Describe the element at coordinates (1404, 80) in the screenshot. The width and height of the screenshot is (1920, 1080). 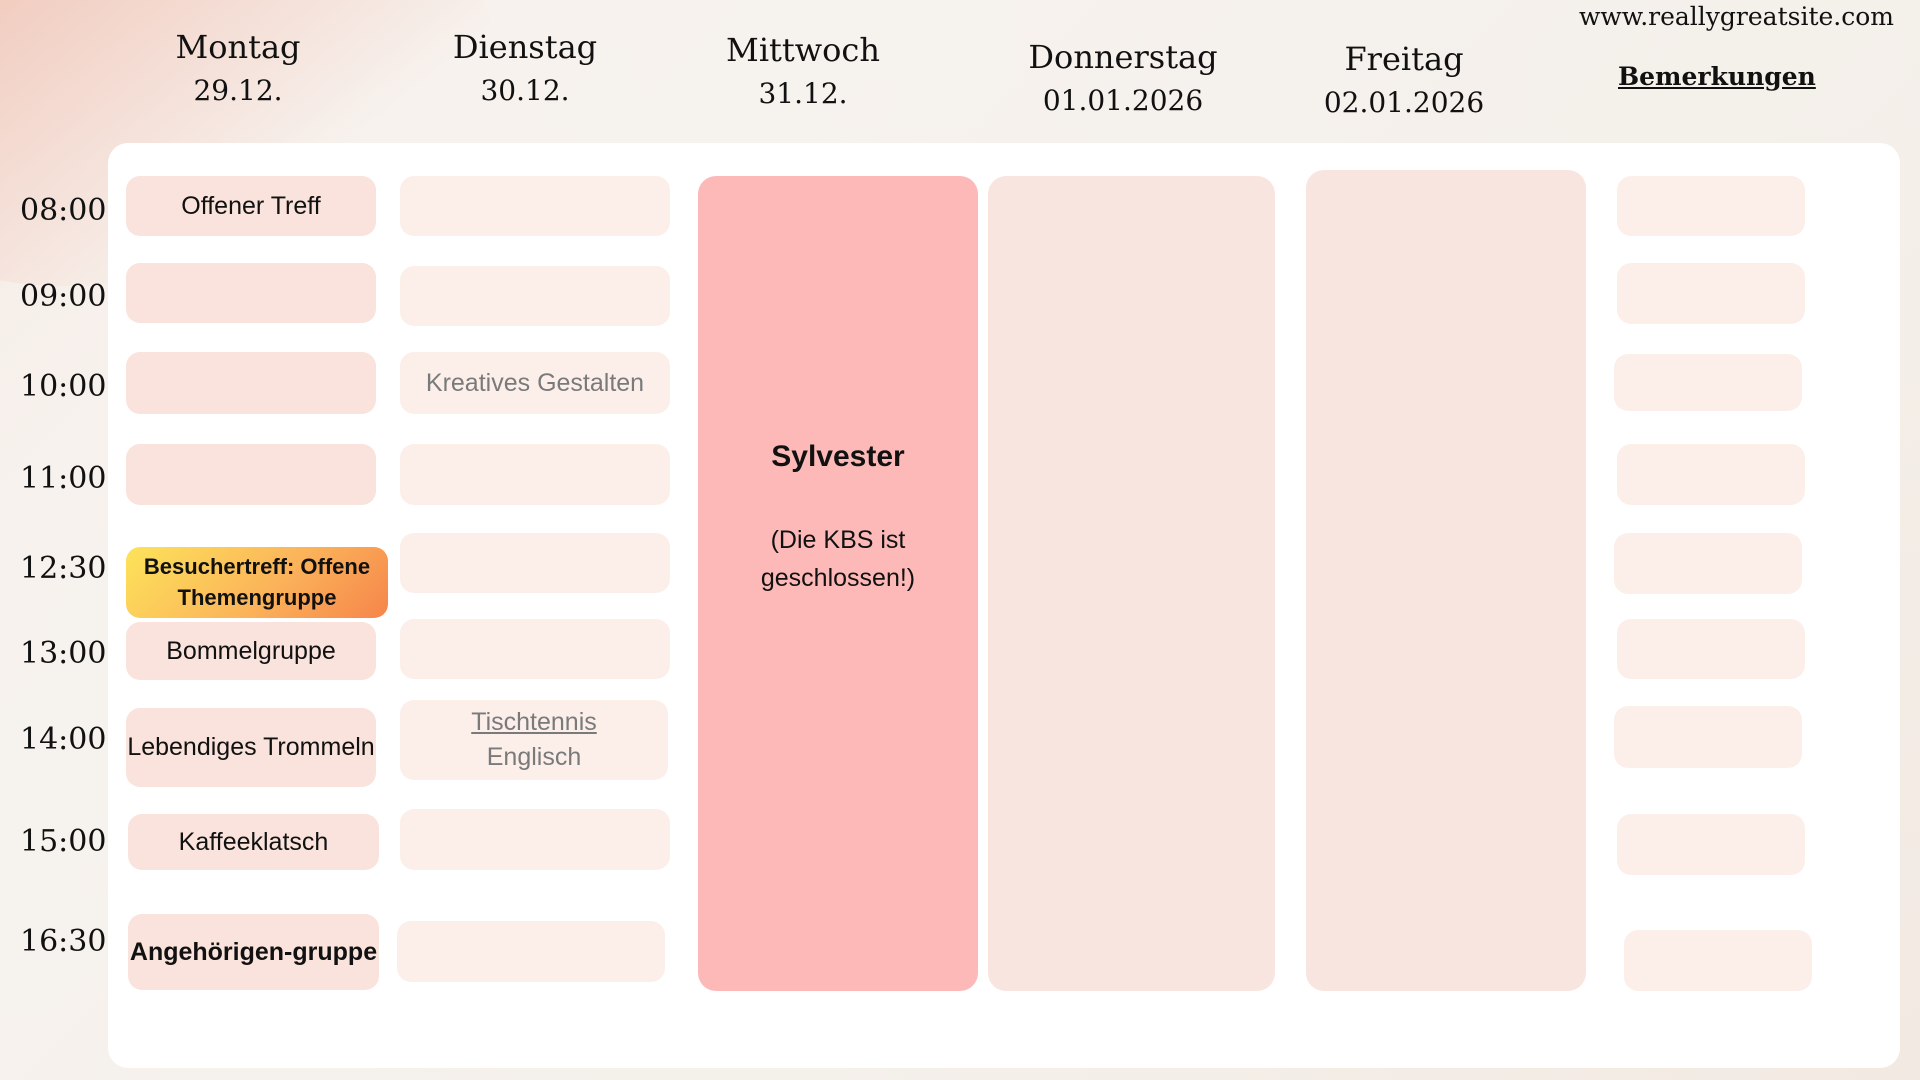
I see `day-header-friday: Freitag 02.01.2026` at that location.